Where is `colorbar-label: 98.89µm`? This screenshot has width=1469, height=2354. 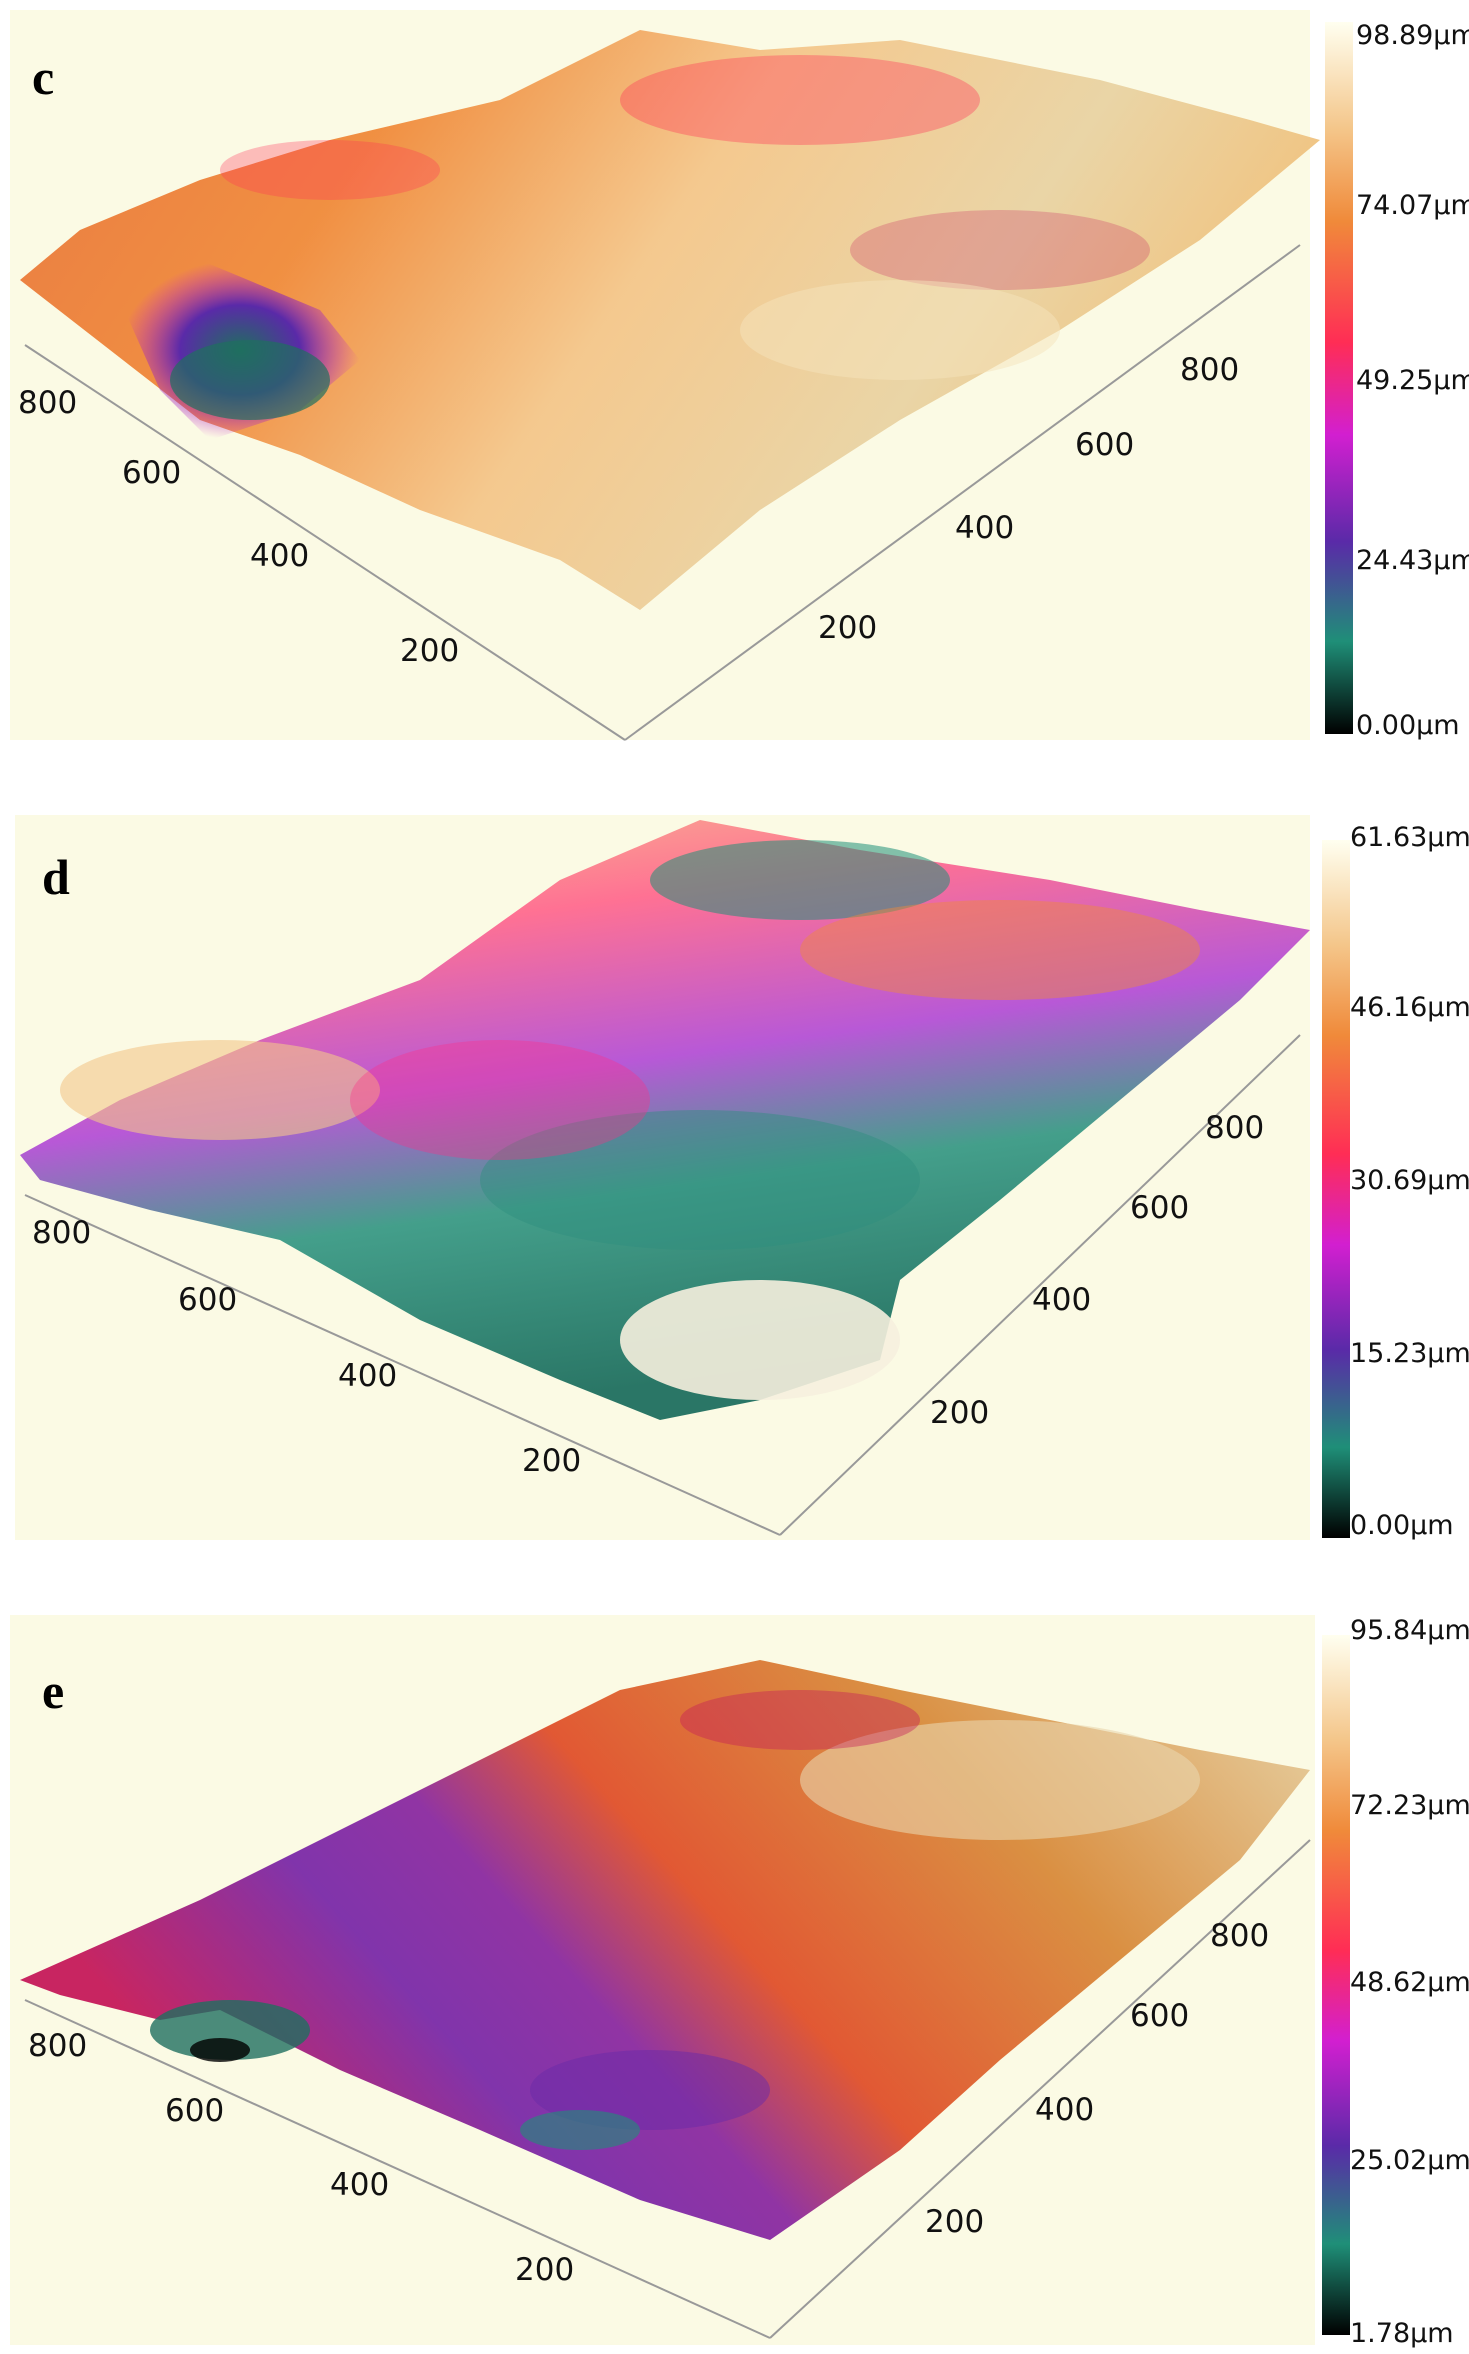 colorbar-label: 98.89µm is located at coordinates (1412, 35).